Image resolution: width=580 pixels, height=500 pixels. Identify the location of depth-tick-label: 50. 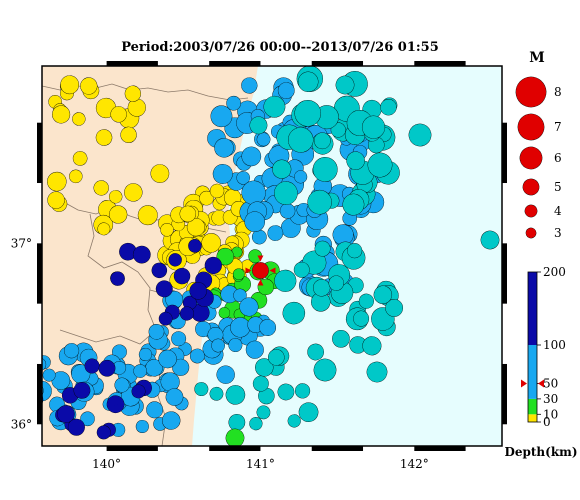
(550, 384).